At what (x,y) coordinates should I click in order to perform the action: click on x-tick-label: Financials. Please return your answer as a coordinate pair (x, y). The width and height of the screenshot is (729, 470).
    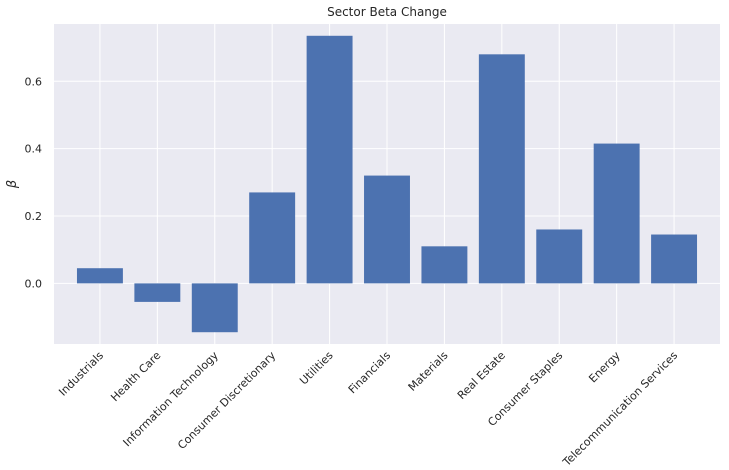
    Looking at the image, I should click on (369, 372).